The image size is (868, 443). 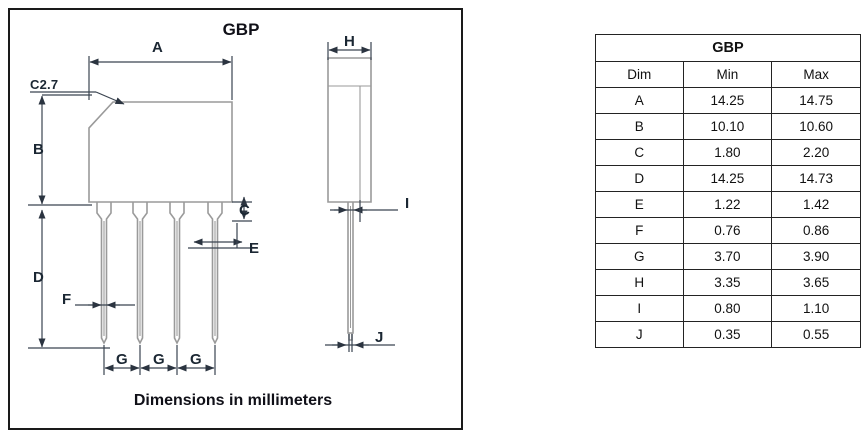 What do you see at coordinates (816, 178) in the screenshot?
I see `cell-max: 14.73` at bounding box center [816, 178].